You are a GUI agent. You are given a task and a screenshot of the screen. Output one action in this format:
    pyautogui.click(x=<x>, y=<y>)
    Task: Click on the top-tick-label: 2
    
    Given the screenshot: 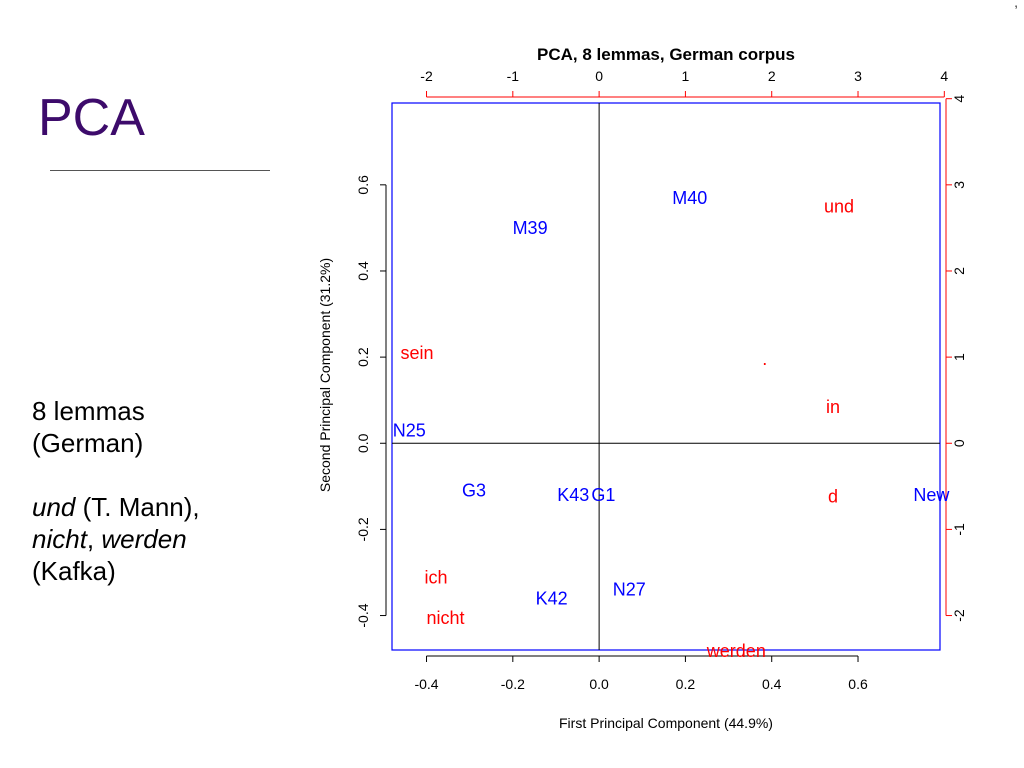 What is the action you would take?
    pyautogui.click(x=772, y=76)
    